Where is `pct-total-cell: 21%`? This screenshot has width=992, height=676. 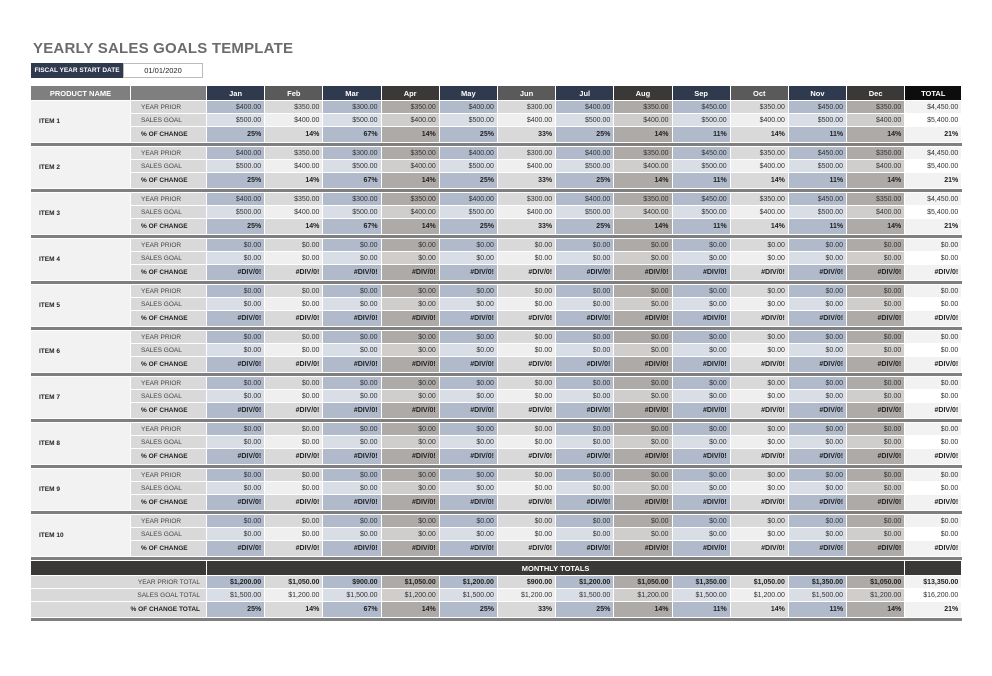 pct-total-cell: 21% is located at coordinates (933, 180).